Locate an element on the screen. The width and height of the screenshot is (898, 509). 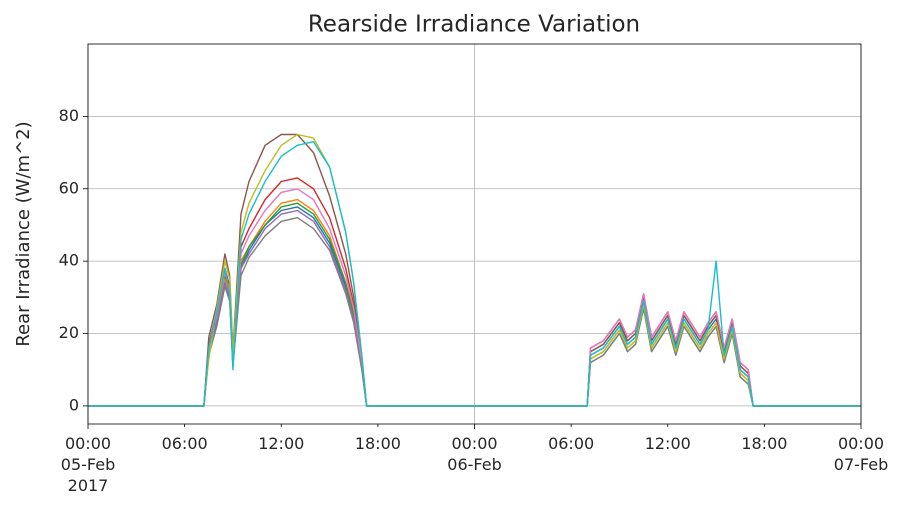
y-tick-label: 60 is located at coordinates (69, 187).